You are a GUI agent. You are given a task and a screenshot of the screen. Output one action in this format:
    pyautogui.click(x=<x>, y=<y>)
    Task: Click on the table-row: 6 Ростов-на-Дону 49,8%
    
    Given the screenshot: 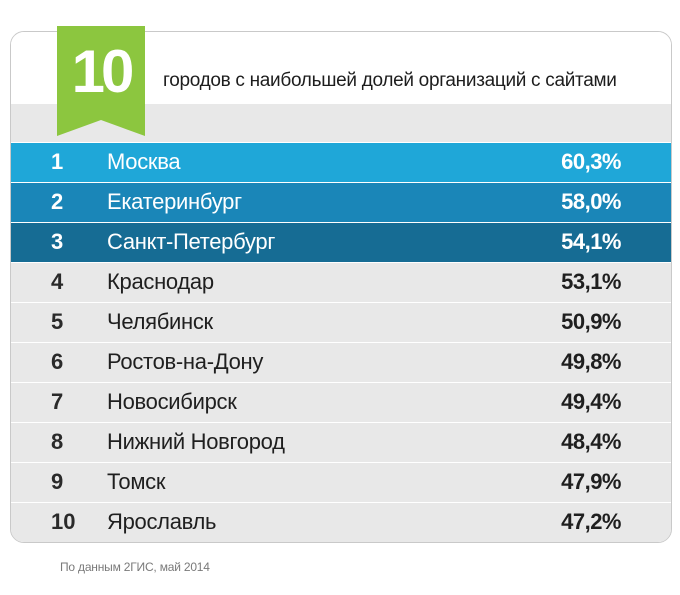 What is the action you would take?
    pyautogui.click(x=341, y=362)
    